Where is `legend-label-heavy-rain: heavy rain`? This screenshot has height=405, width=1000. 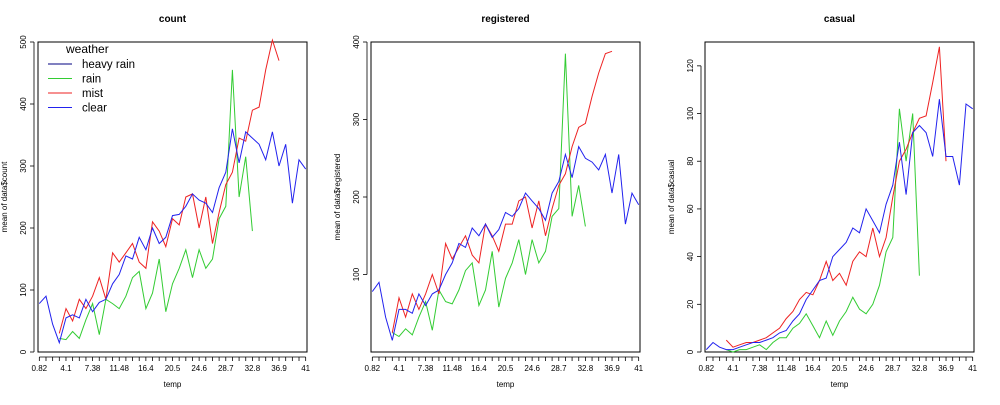
legend-label-heavy-rain: heavy rain is located at coordinates (108, 65).